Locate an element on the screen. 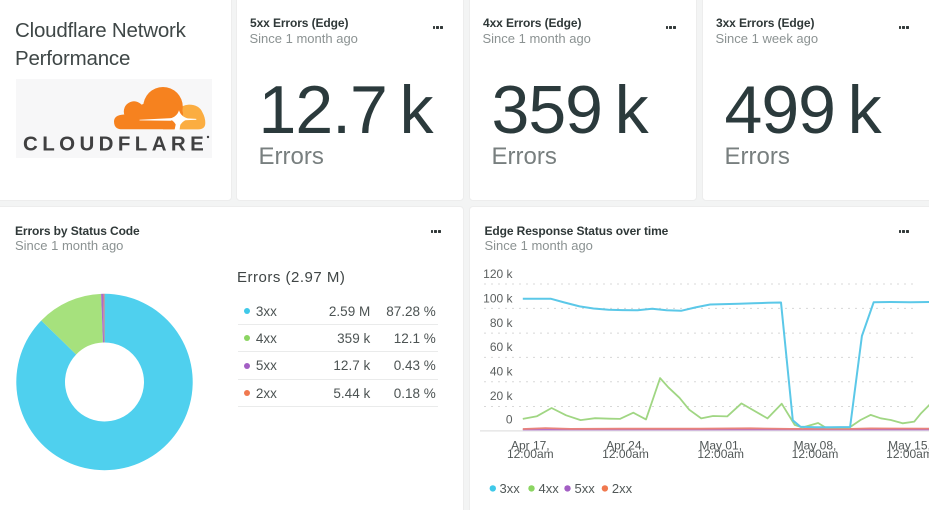 The width and height of the screenshot is (929, 510). svg-text: CLOUDFLARE is located at coordinates (115, 143).